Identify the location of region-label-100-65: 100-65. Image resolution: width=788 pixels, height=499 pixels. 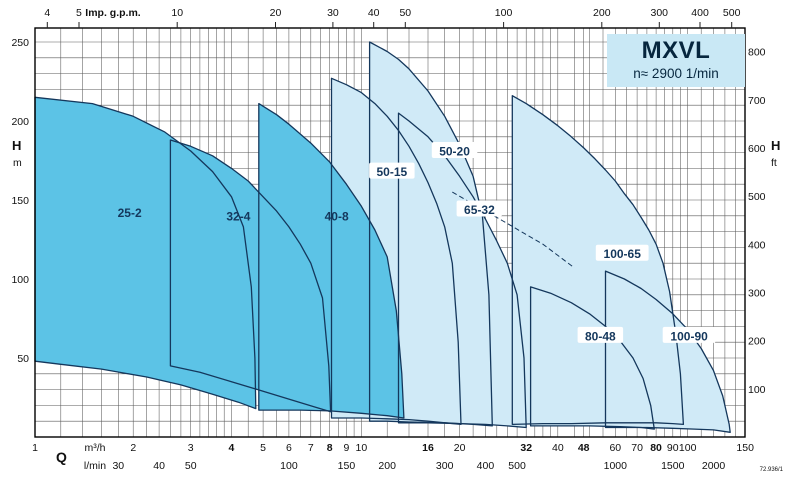
(623, 254).